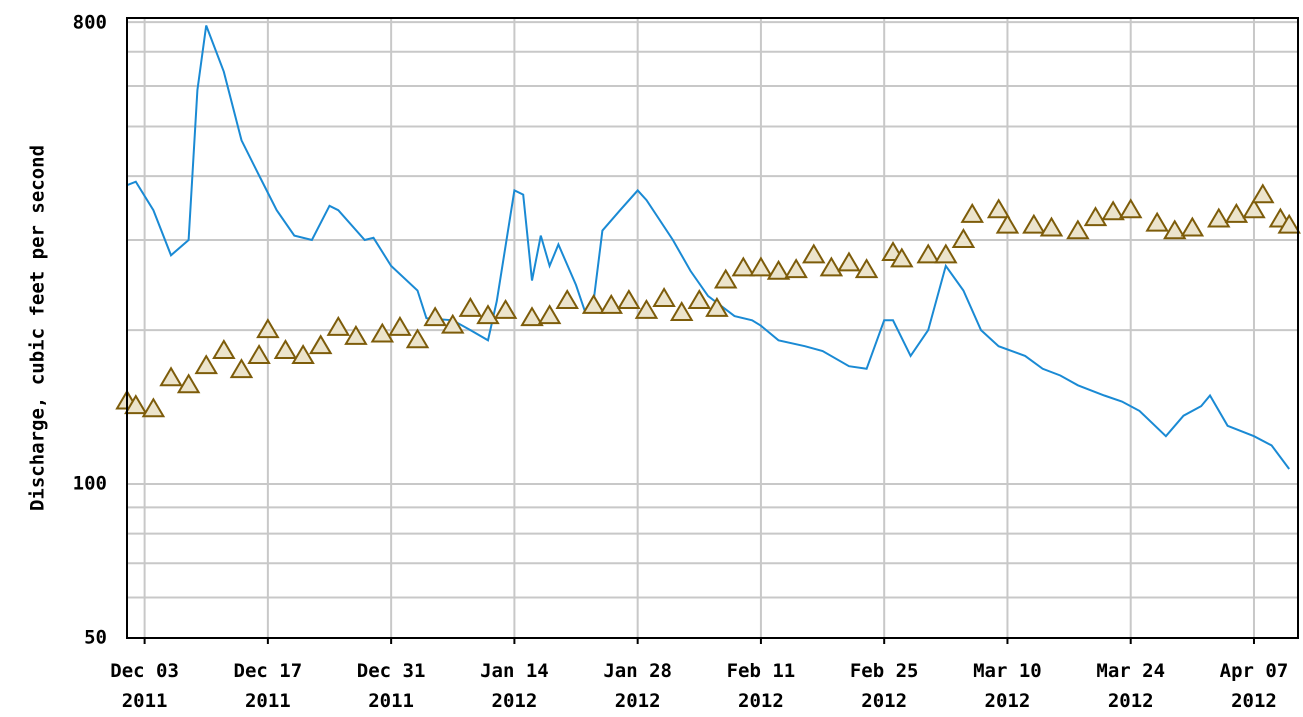 The height and width of the screenshot is (717, 1303). I want to click on x-tick-label: Jan 14 2012, so click(514, 686).